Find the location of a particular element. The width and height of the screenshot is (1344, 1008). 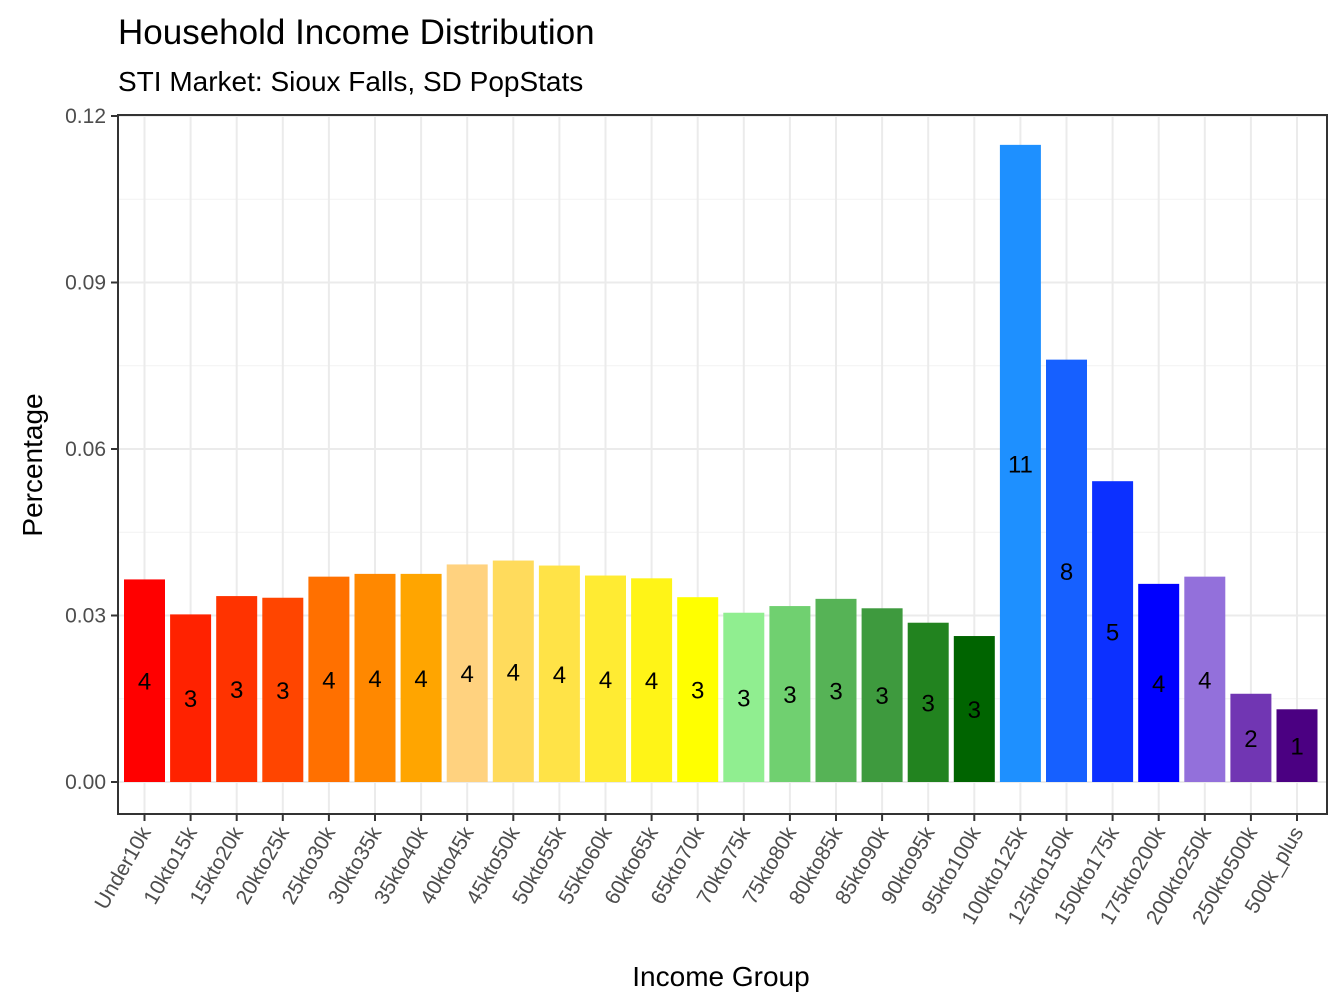

bar-75kto80k is located at coordinates (790, 694).